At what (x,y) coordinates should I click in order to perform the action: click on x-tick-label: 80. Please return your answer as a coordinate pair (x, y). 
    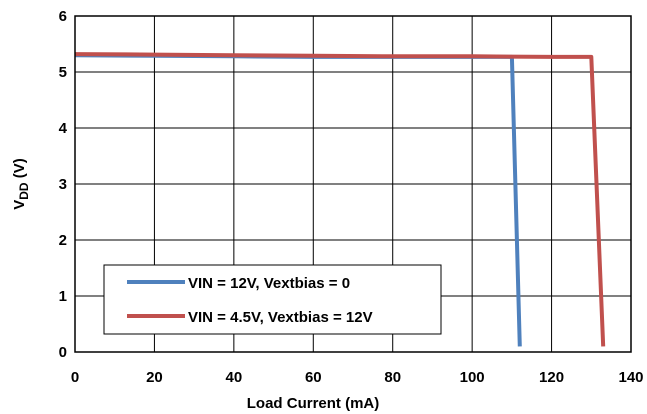
    Looking at the image, I should click on (392, 377).